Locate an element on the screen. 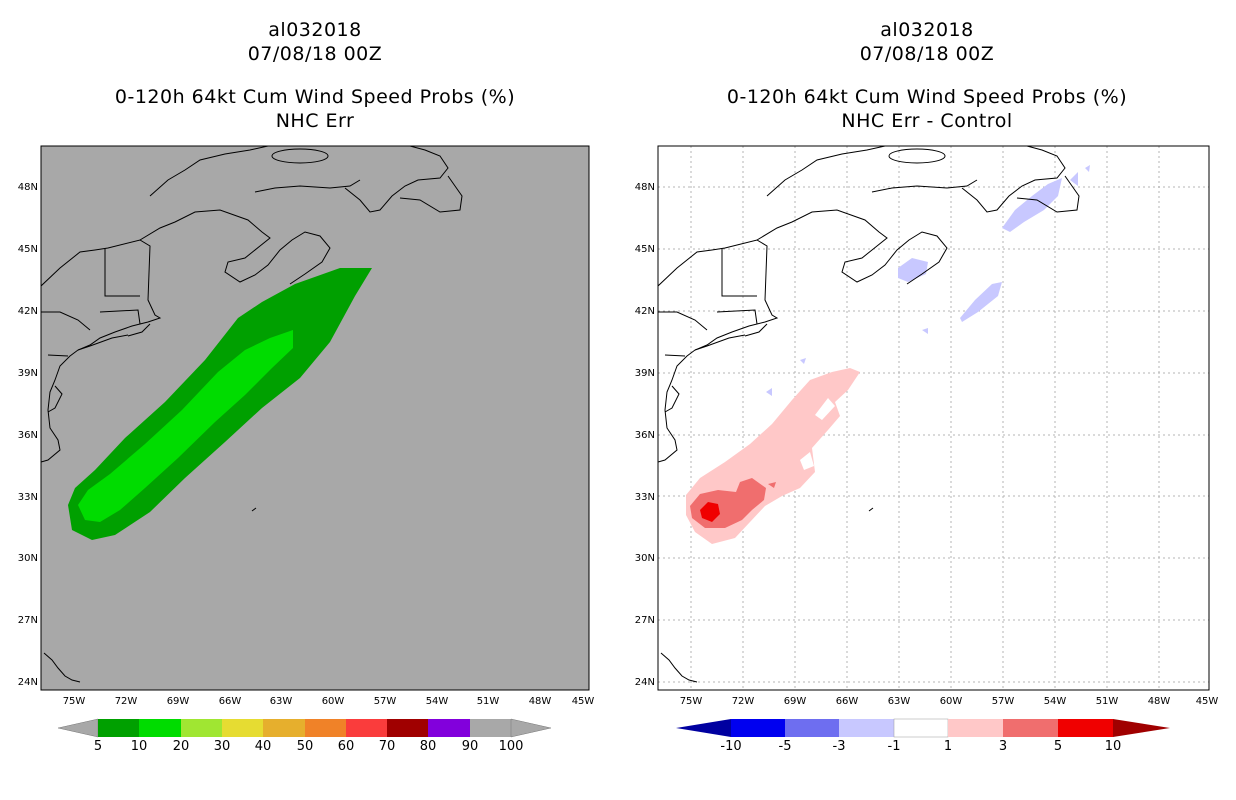 This screenshot has width=1236, height=800. right-colorbar: -10 -5 -3 -1 1 3 5 10 is located at coordinates (923, 736).